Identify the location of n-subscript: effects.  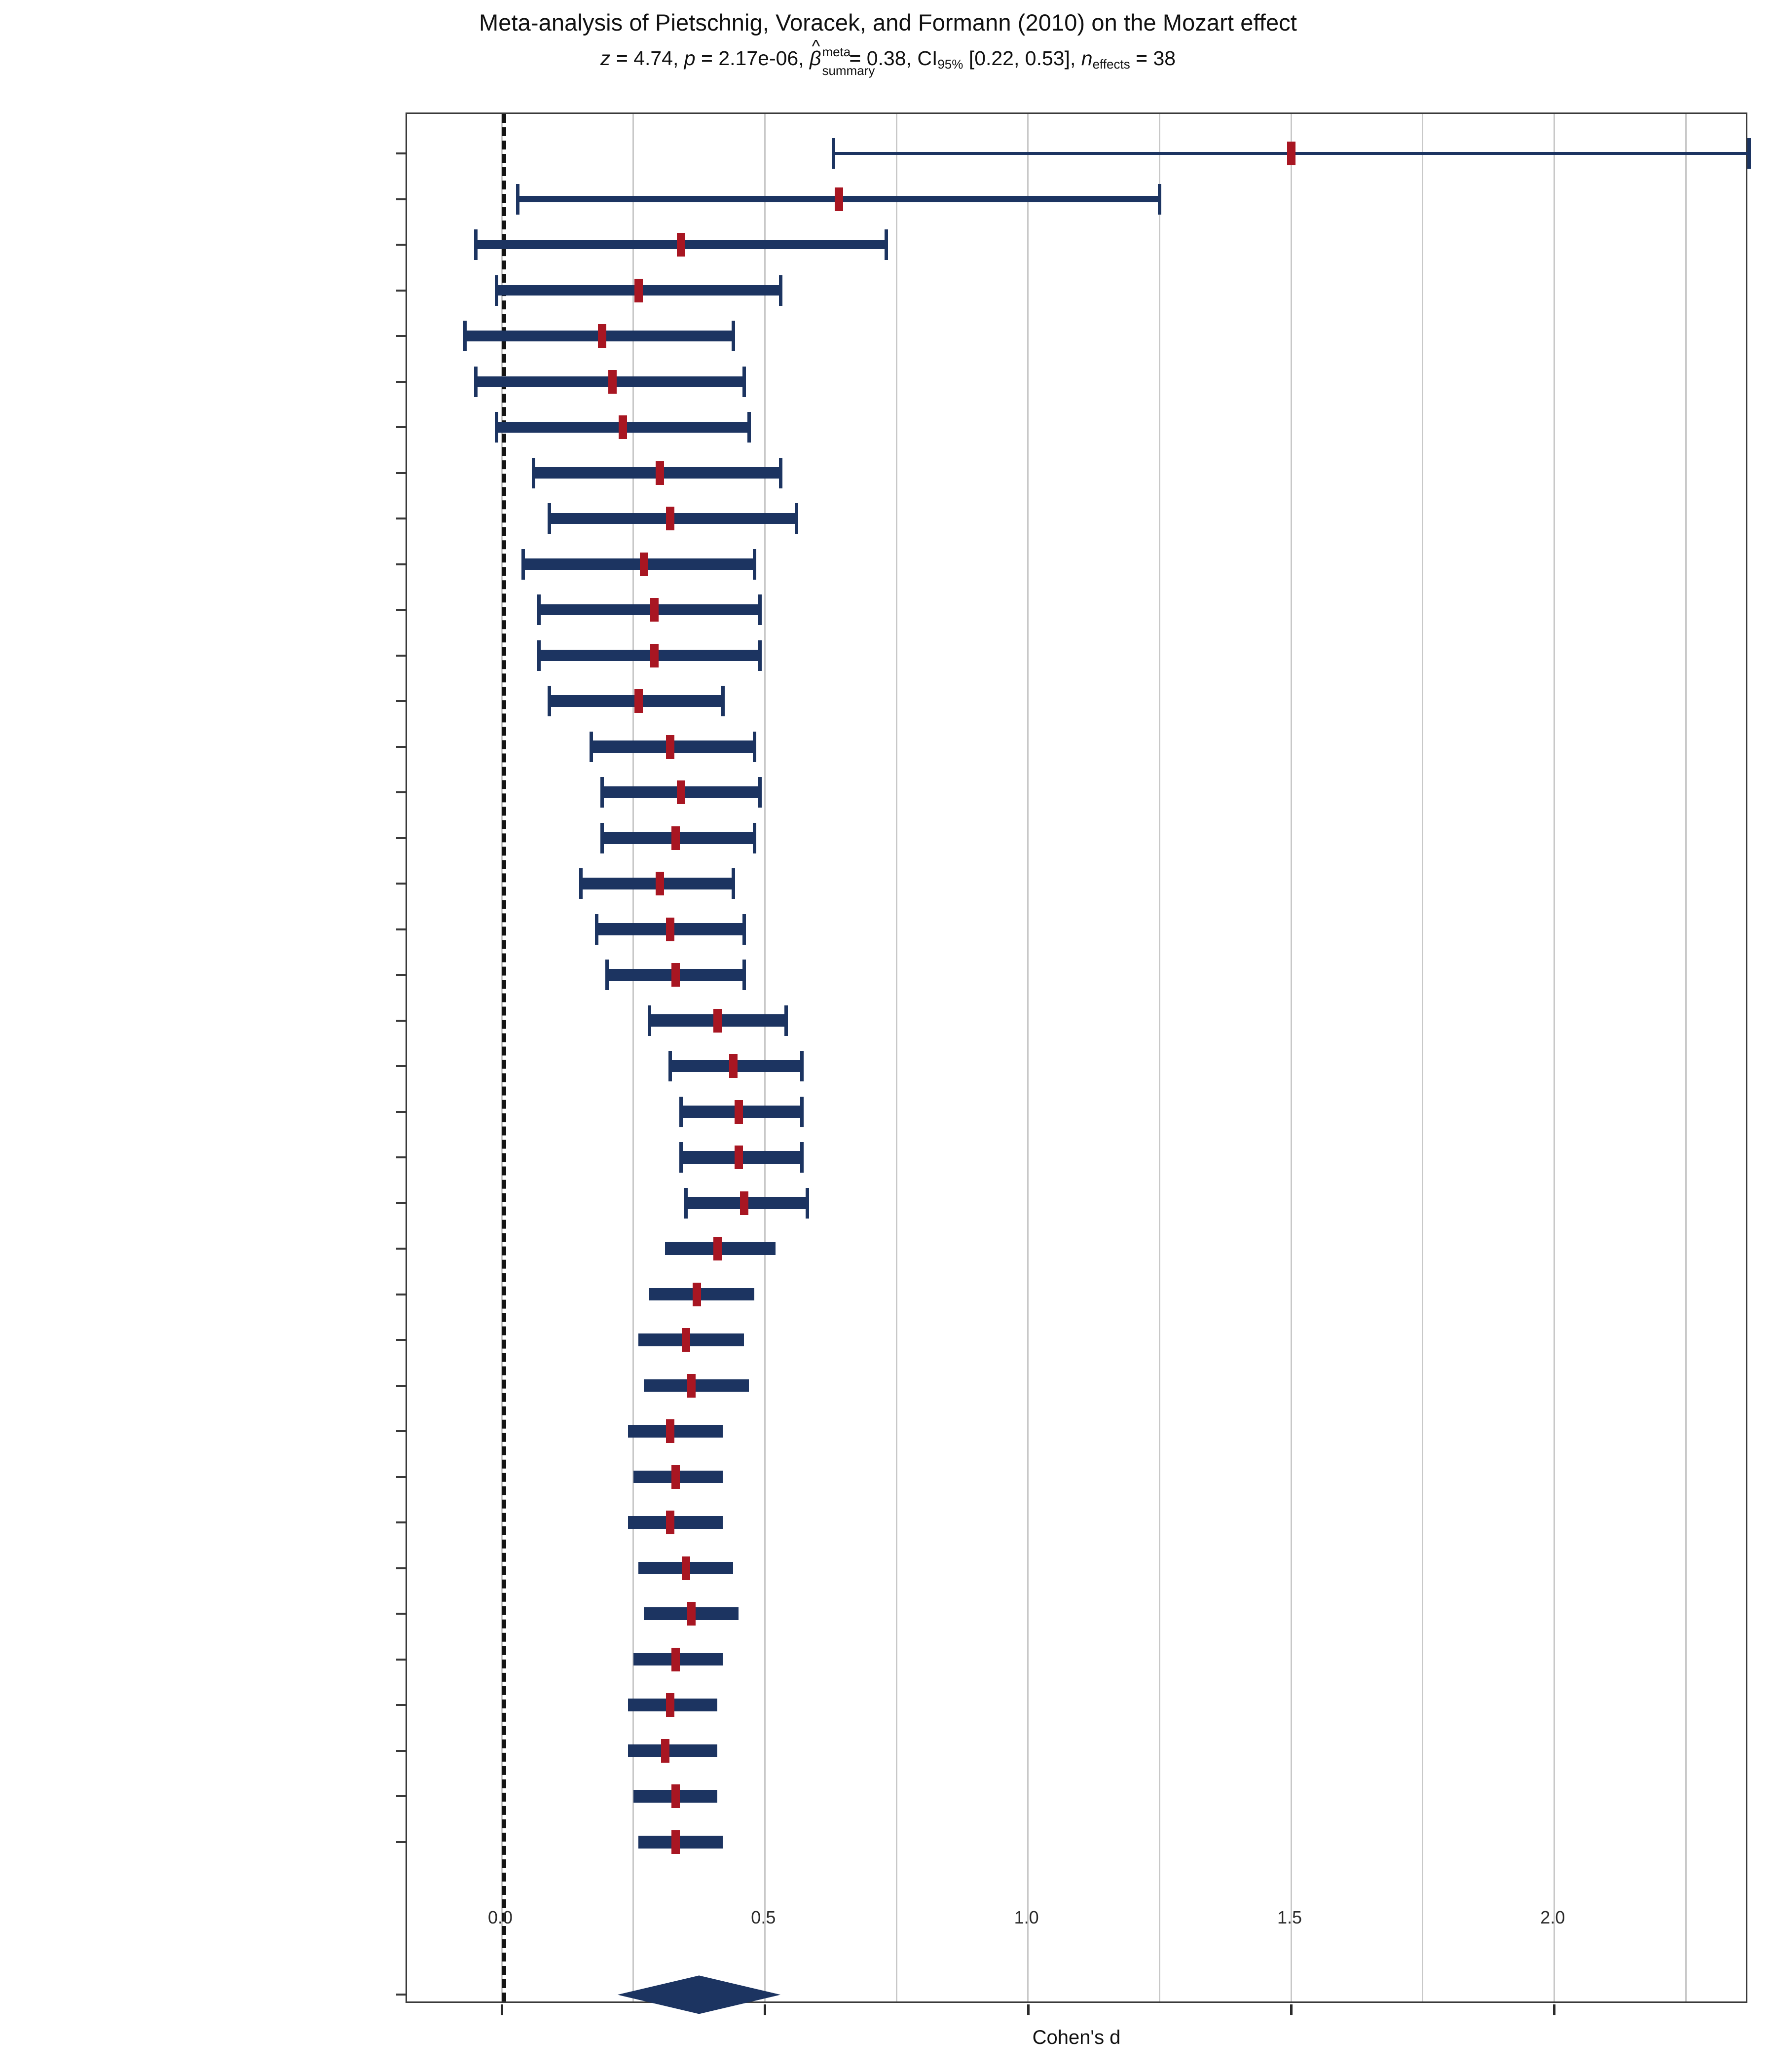
(1111, 65).